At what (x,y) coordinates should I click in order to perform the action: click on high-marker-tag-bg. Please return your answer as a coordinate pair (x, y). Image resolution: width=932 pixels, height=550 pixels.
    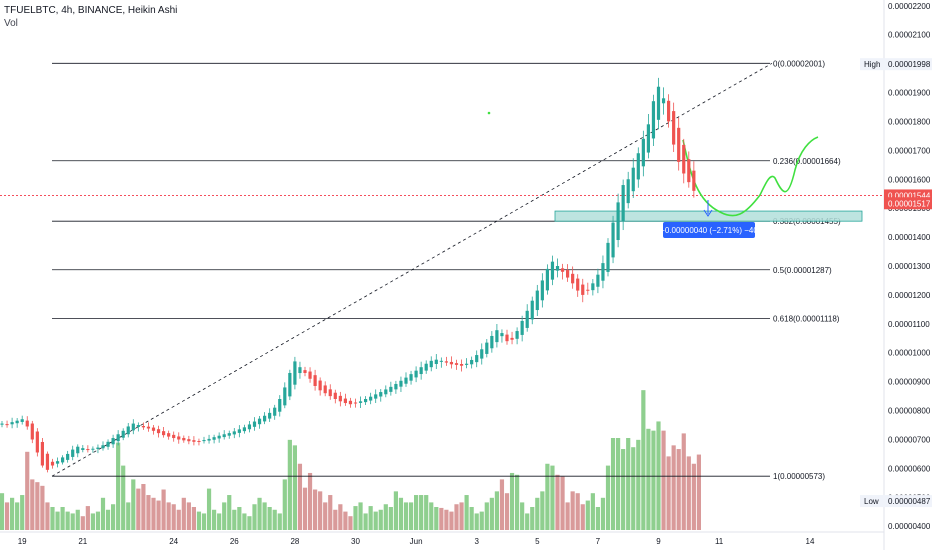
    Looking at the image, I should click on (872, 64).